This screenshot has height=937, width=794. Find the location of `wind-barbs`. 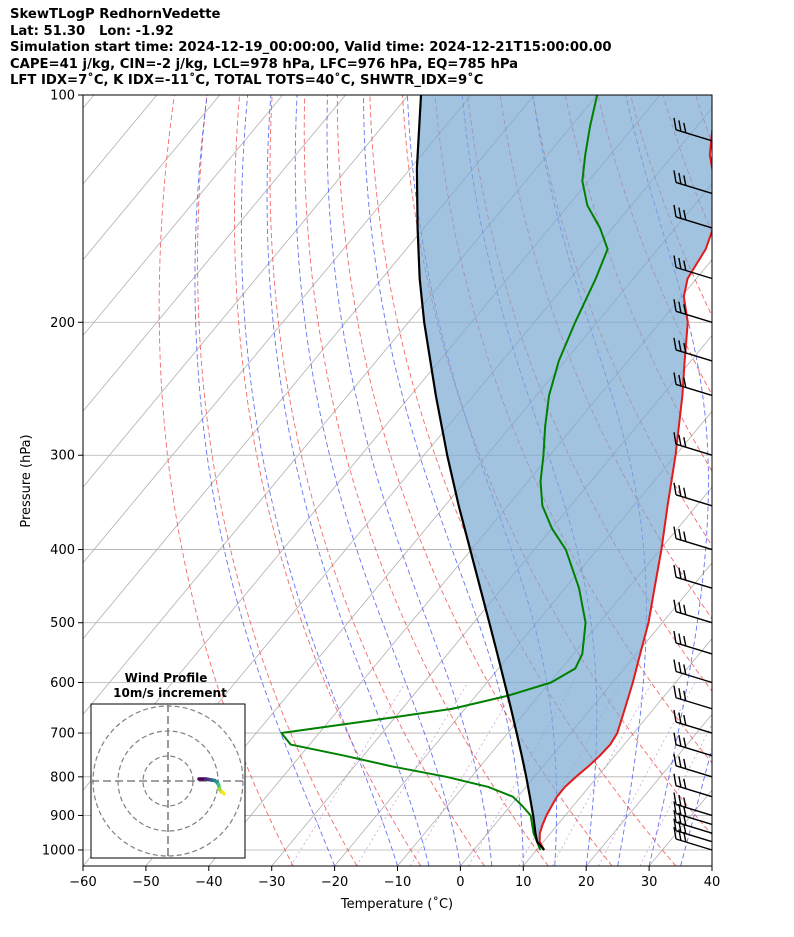

wind-barbs is located at coordinates (693, 484).